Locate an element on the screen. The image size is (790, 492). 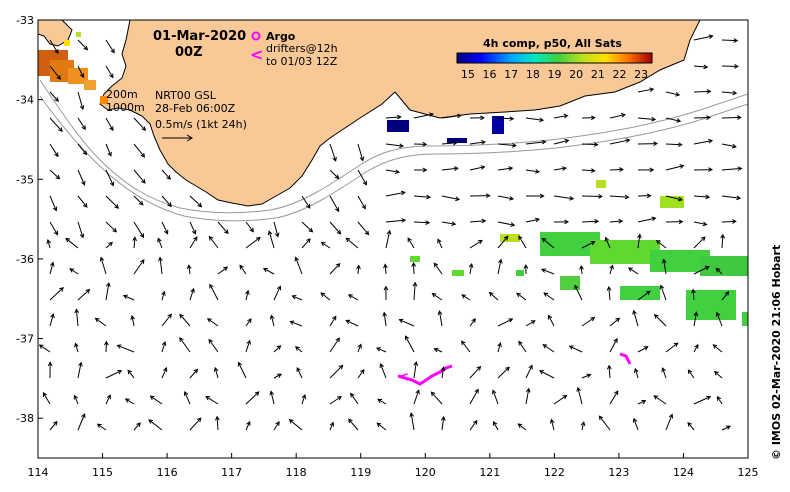
drifter-marker: < is located at coordinates (403, 377).